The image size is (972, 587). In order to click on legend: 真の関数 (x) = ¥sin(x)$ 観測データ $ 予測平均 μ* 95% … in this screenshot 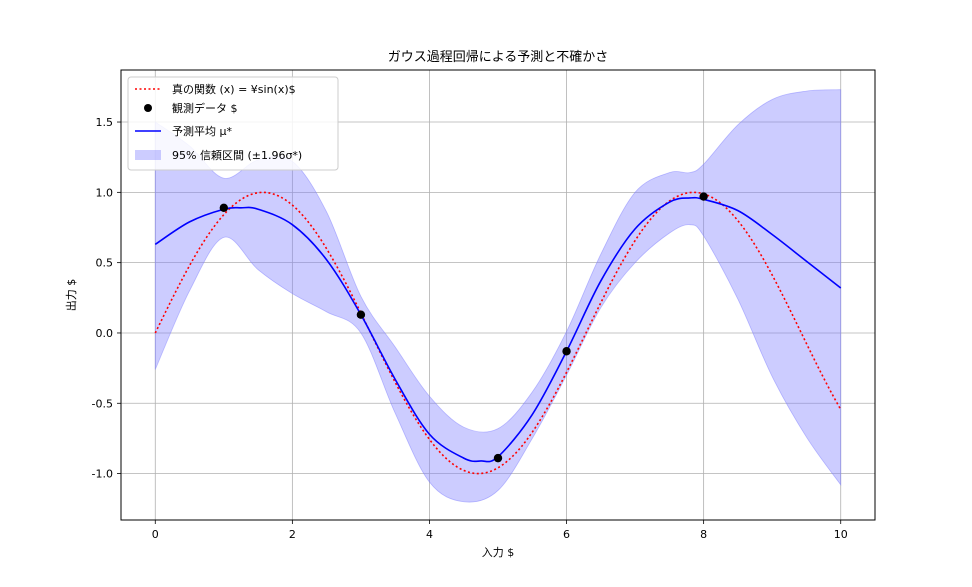, I will do `click(233, 123)`.